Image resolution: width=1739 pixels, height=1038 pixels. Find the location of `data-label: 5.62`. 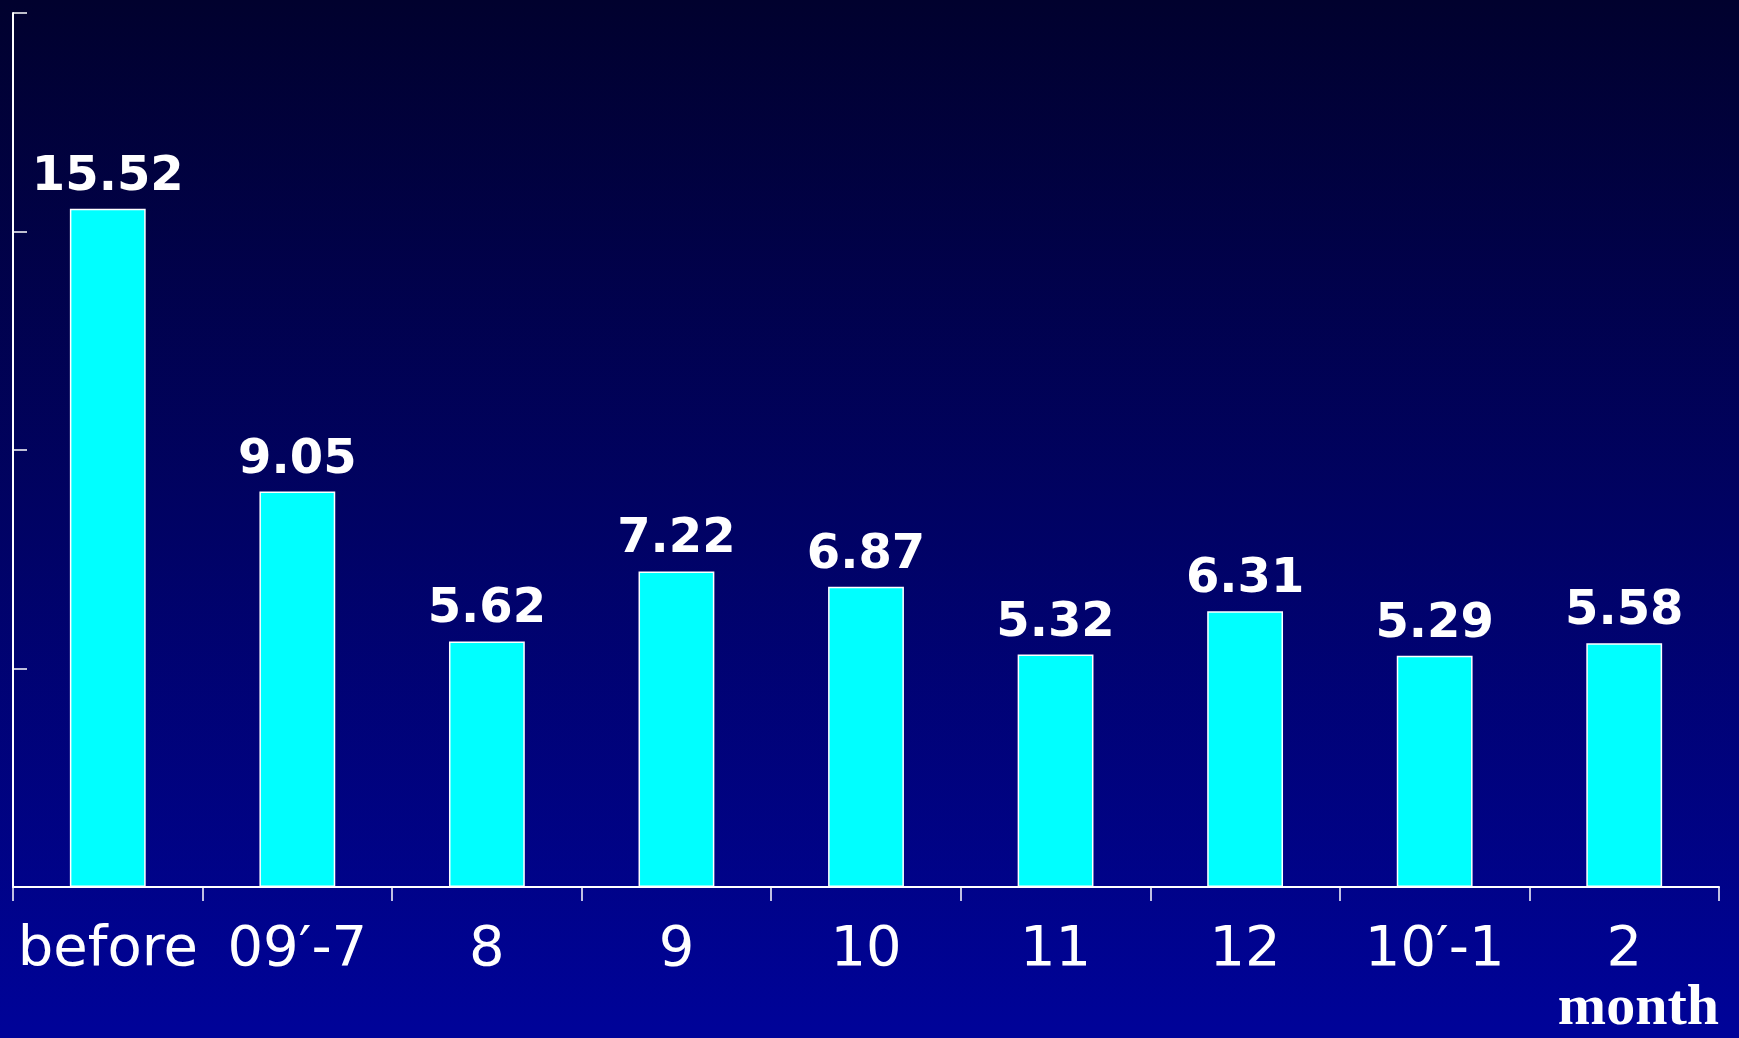

data-label: 5.62 is located at coordinates (487, 605).